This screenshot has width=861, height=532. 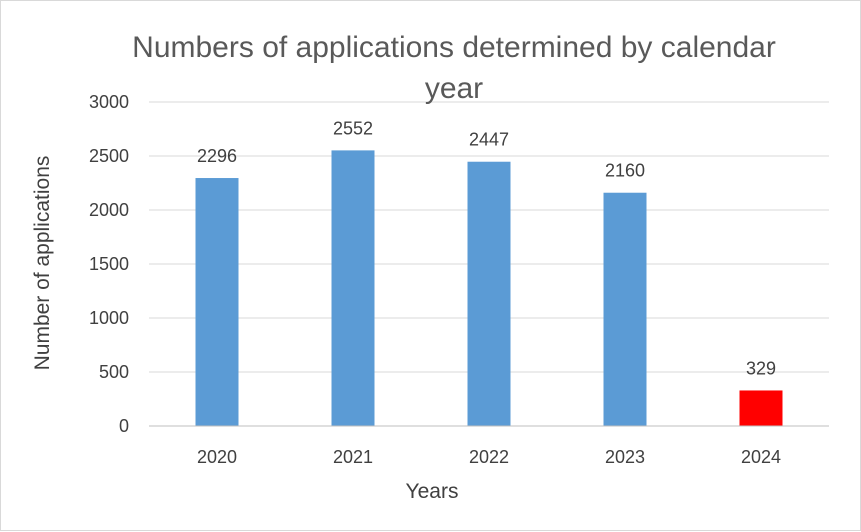 I want to click on x-tick-labels: 2020 2021 2022 2023 2024, so click(x=489, y=457).